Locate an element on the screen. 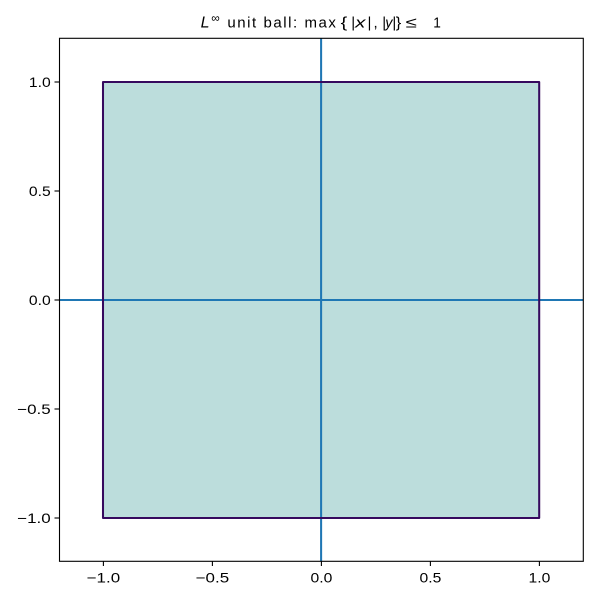 This screenshot has height=600, width=600. svg-text: 1 is located at coordinates (437, 23).